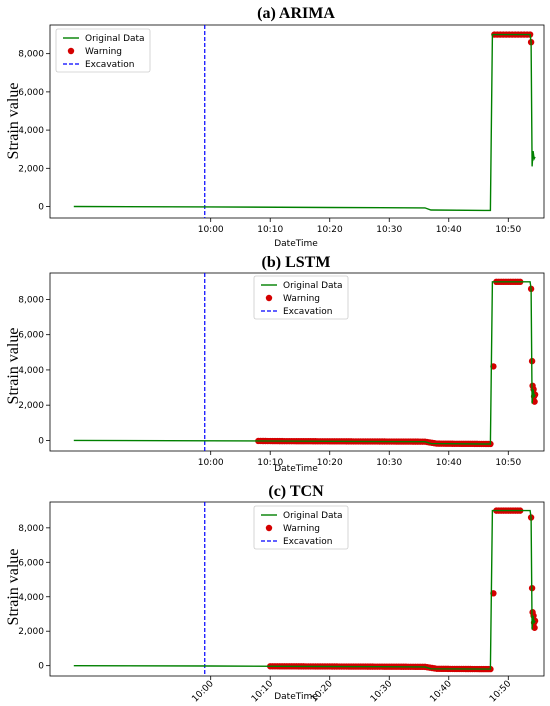 The height and width of the screenshot is (706, 550). Describe the element at coordinates (296, 491) in the screenshot. I see `panel-c-title: (c) TCN` at that location.